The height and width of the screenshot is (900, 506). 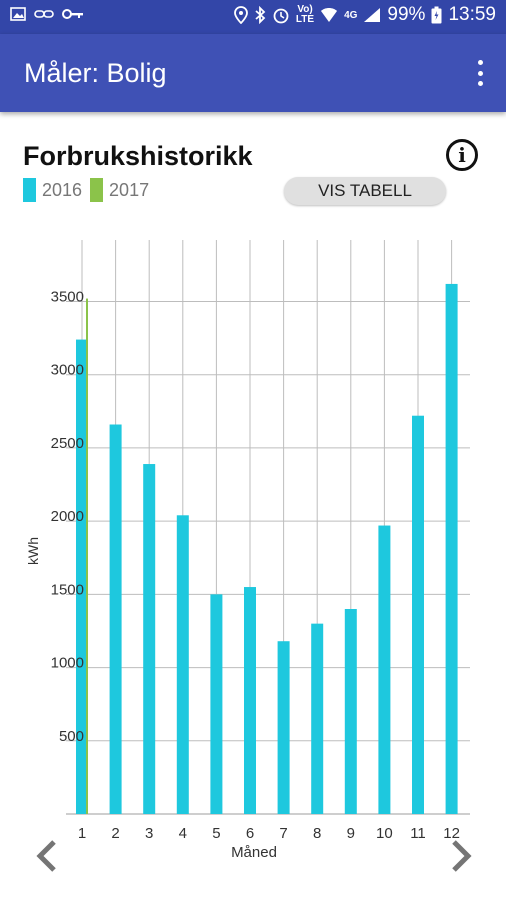 I want to click on chart-legend: 2016 2017, so click(x=90, y=190).